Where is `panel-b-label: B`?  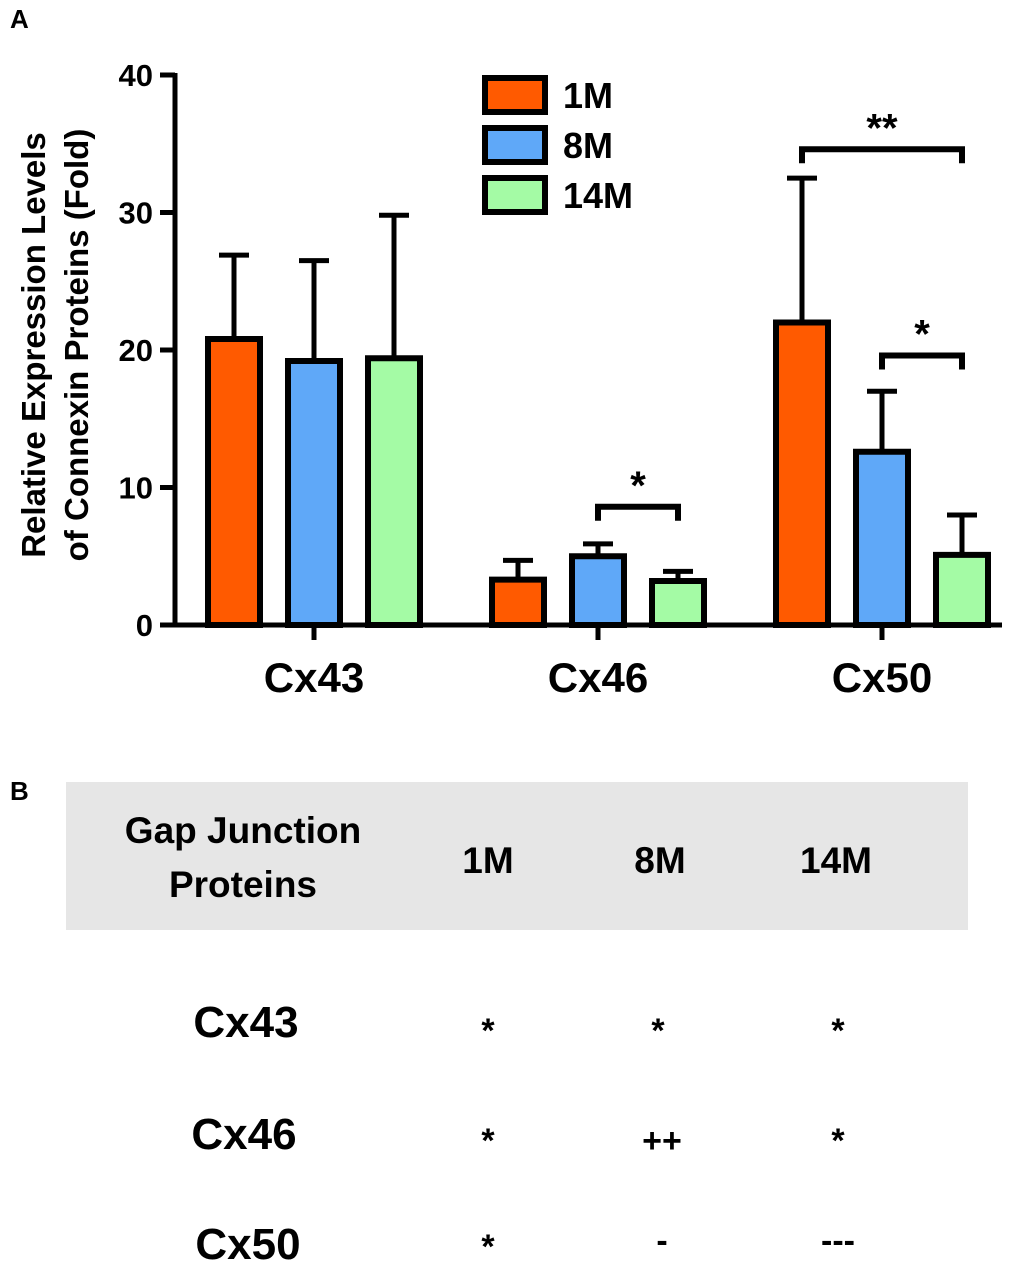 panel-b-label: B is located at coordinates (19, 791).